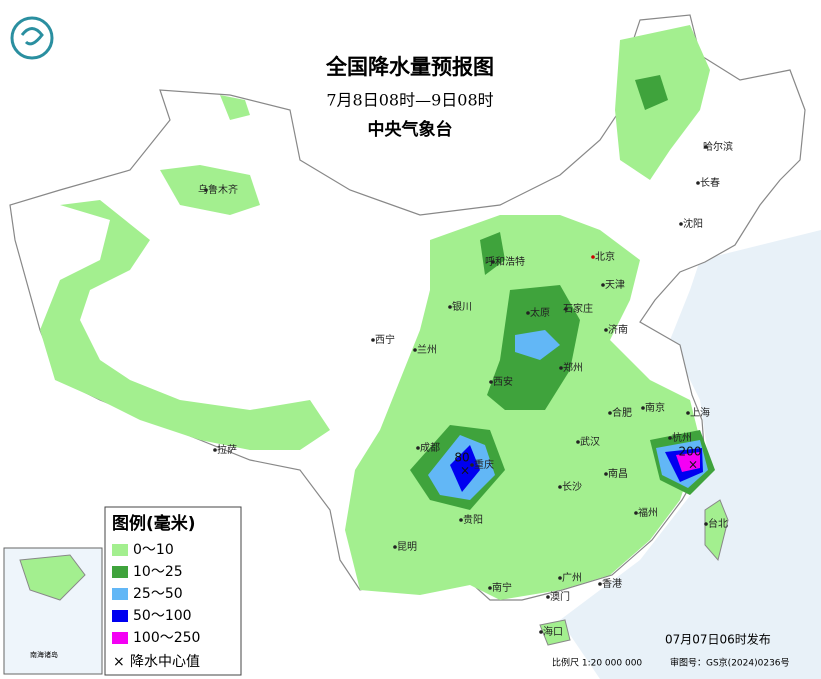 The width and height of the screenshot is (821, 679). I want to click on legend-label: 25～50, so click(158, 594).